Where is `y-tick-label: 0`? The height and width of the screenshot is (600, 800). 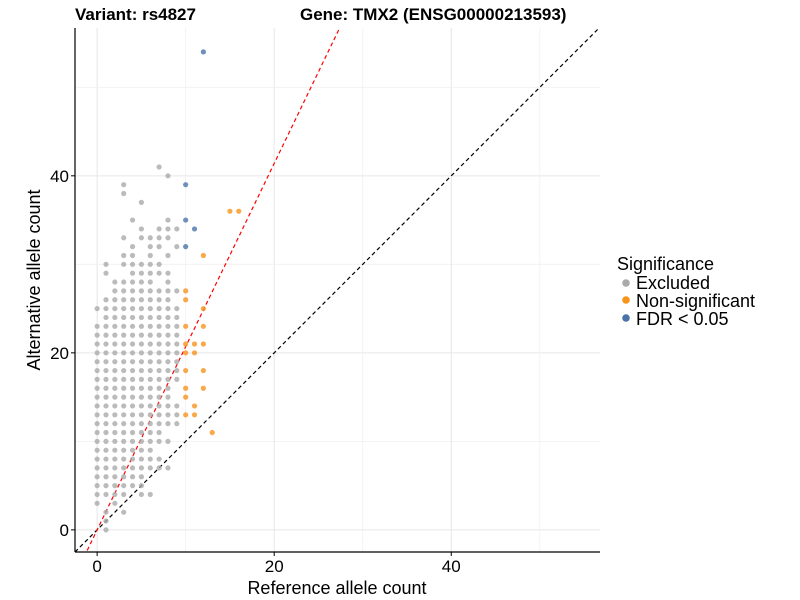 y-tick-label: 0 is located at coordinates (64, 530).